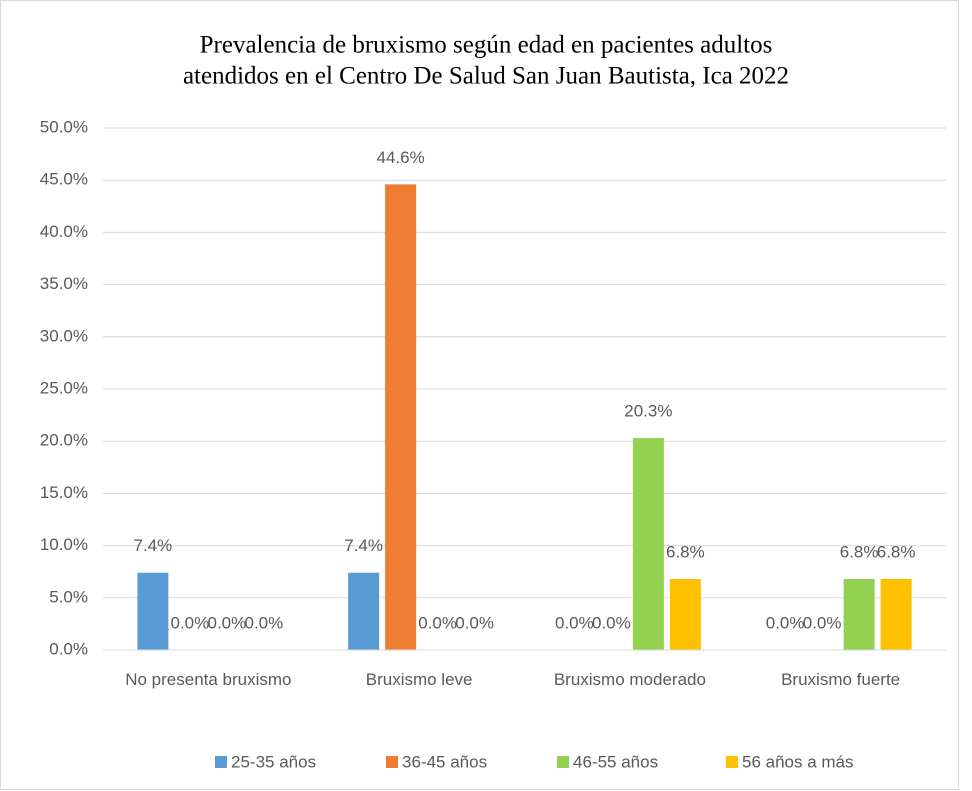  I want to click on x-tick-label: No presenta bruxismo, so click(208, 679).